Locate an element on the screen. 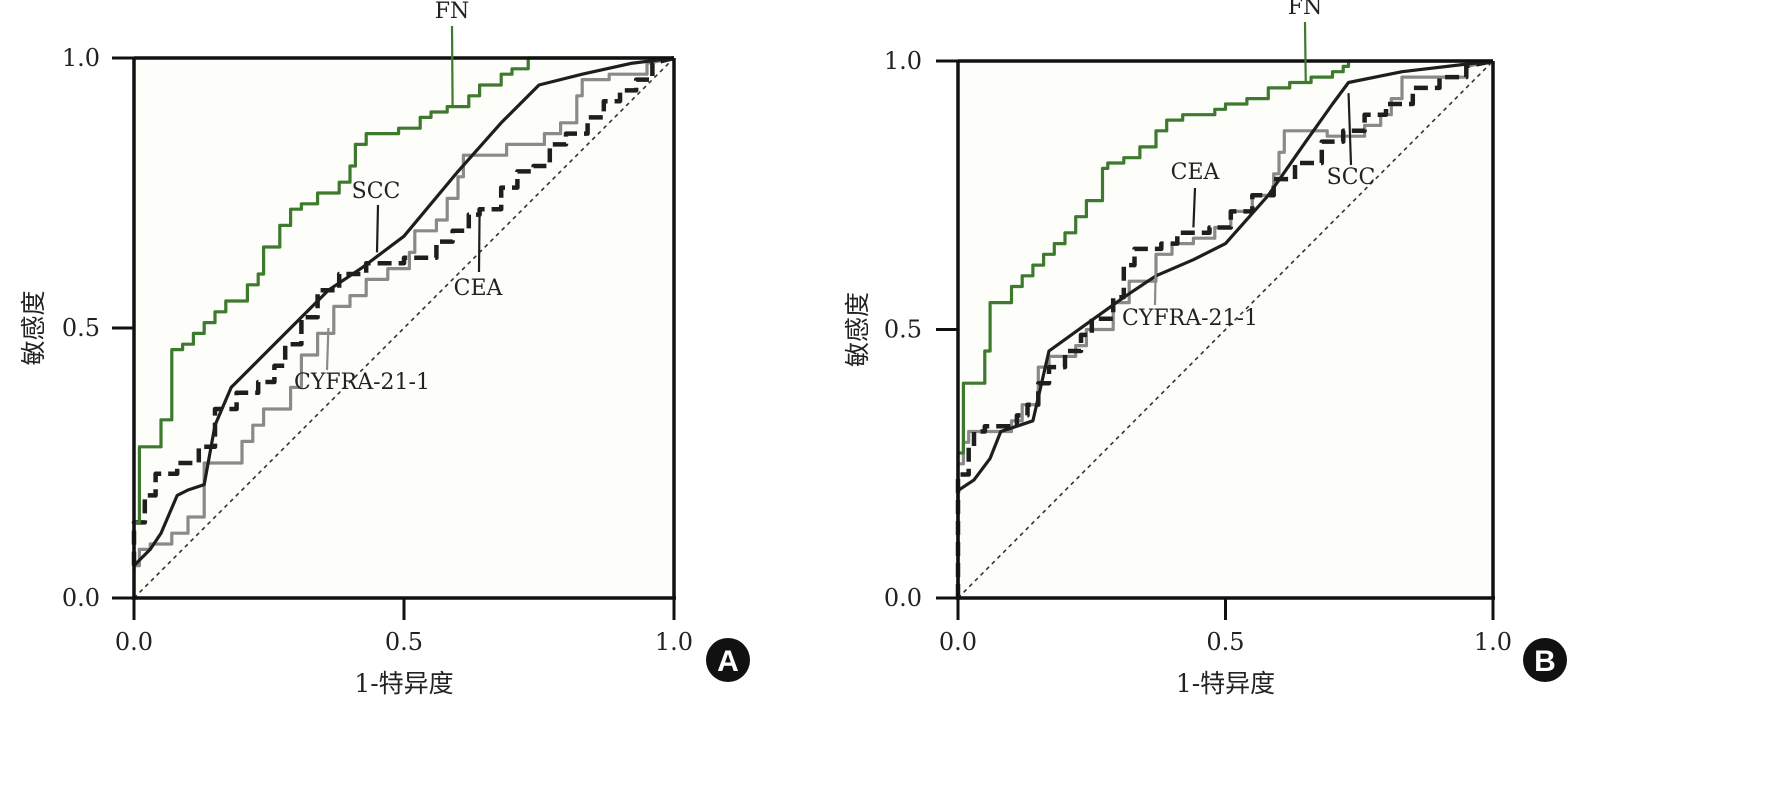 This screenshot has height=796, width=1784. panel-label: A is located at coordinates (728, 661).